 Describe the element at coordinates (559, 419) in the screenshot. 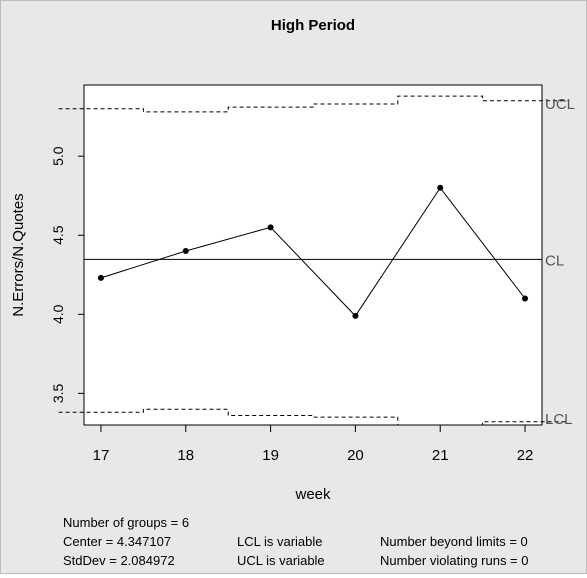

I see `lcl-label: LCL` at that location.